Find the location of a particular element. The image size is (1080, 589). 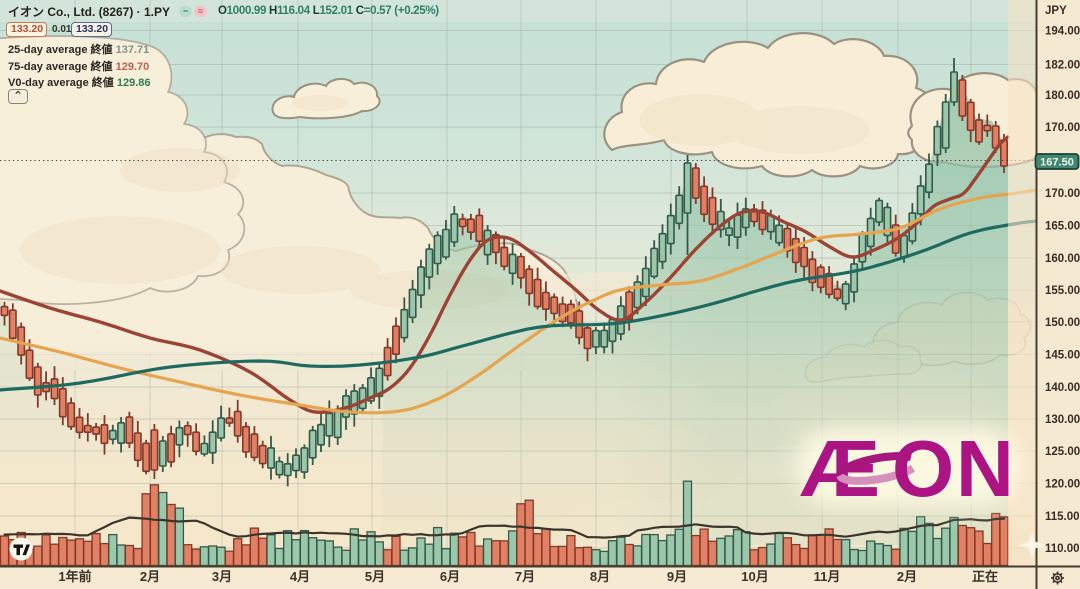

svg-text: 160.00 is located at coordinates (1062, 259).